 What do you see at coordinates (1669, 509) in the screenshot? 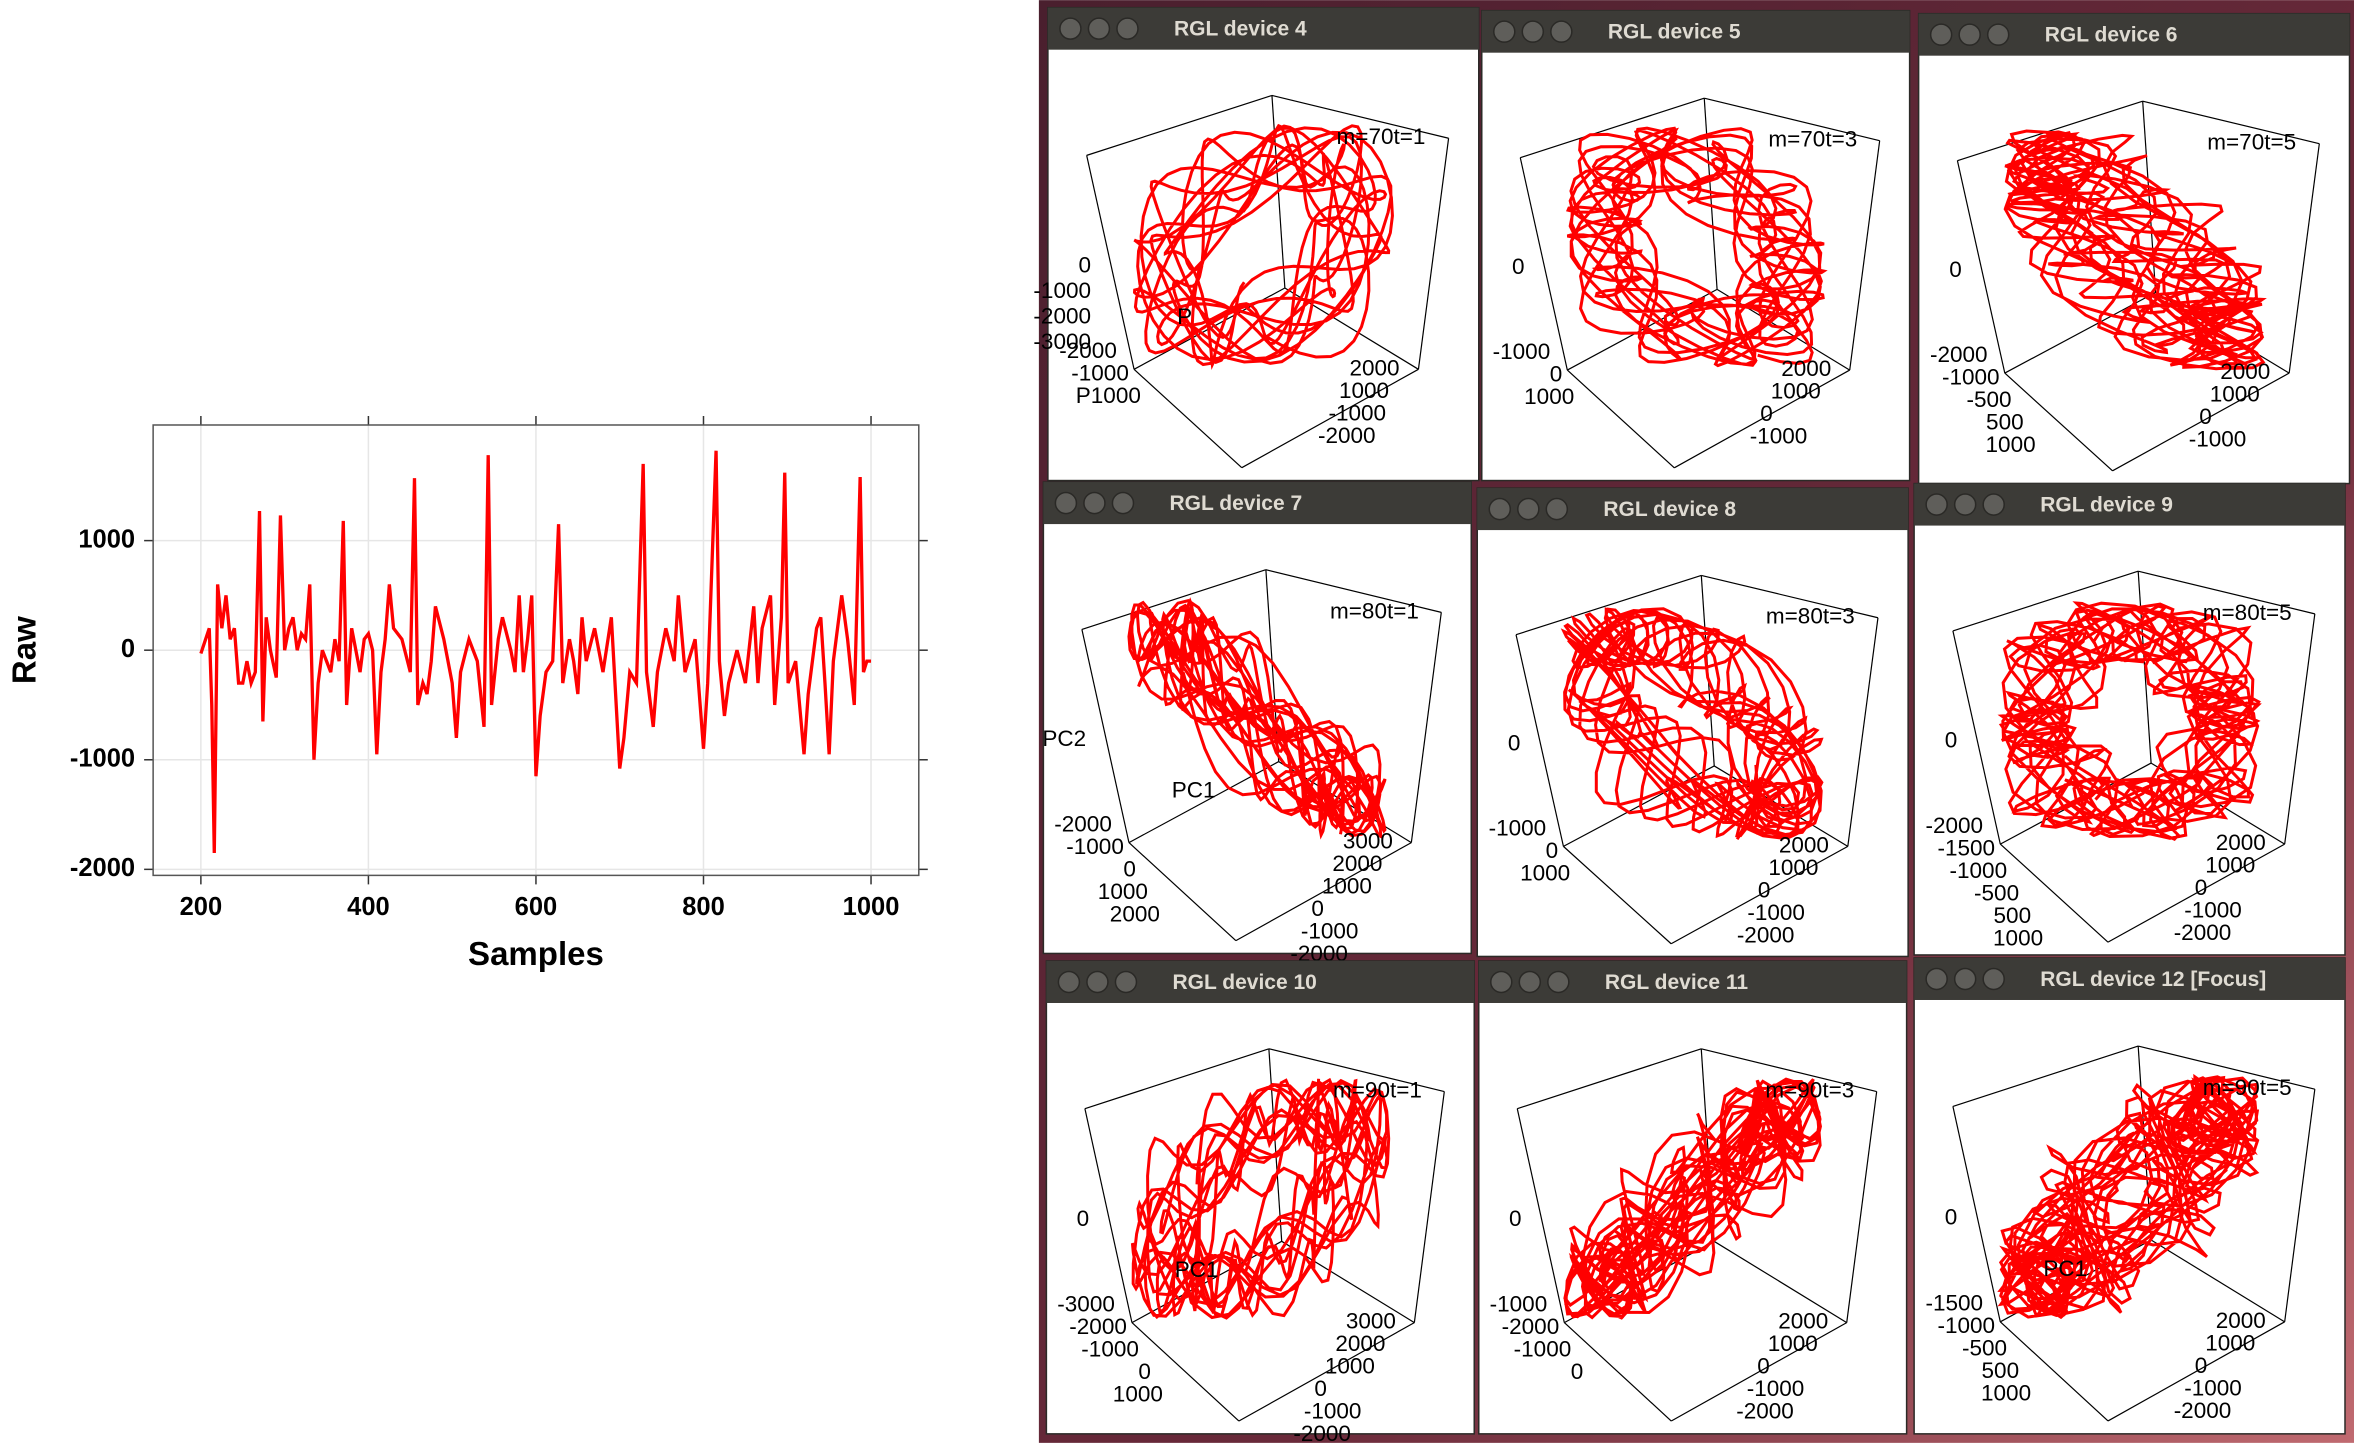
I see `window-title: RGL device 8` at bounding box center [1669, 509].